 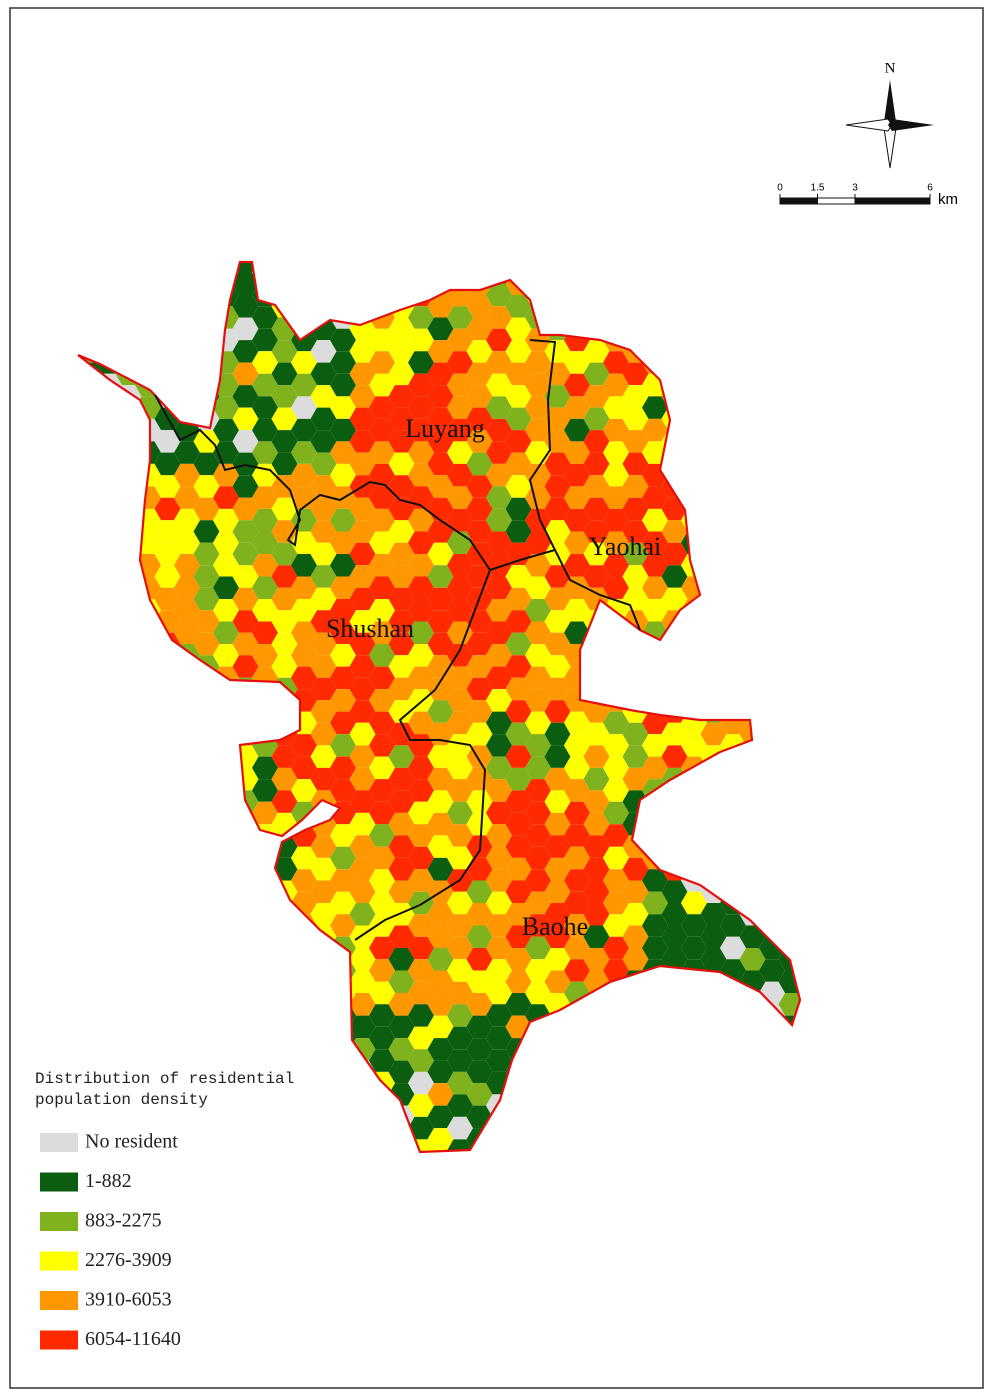 I want to click on legend-label: 883-2275, so click(x=123, y=1221).